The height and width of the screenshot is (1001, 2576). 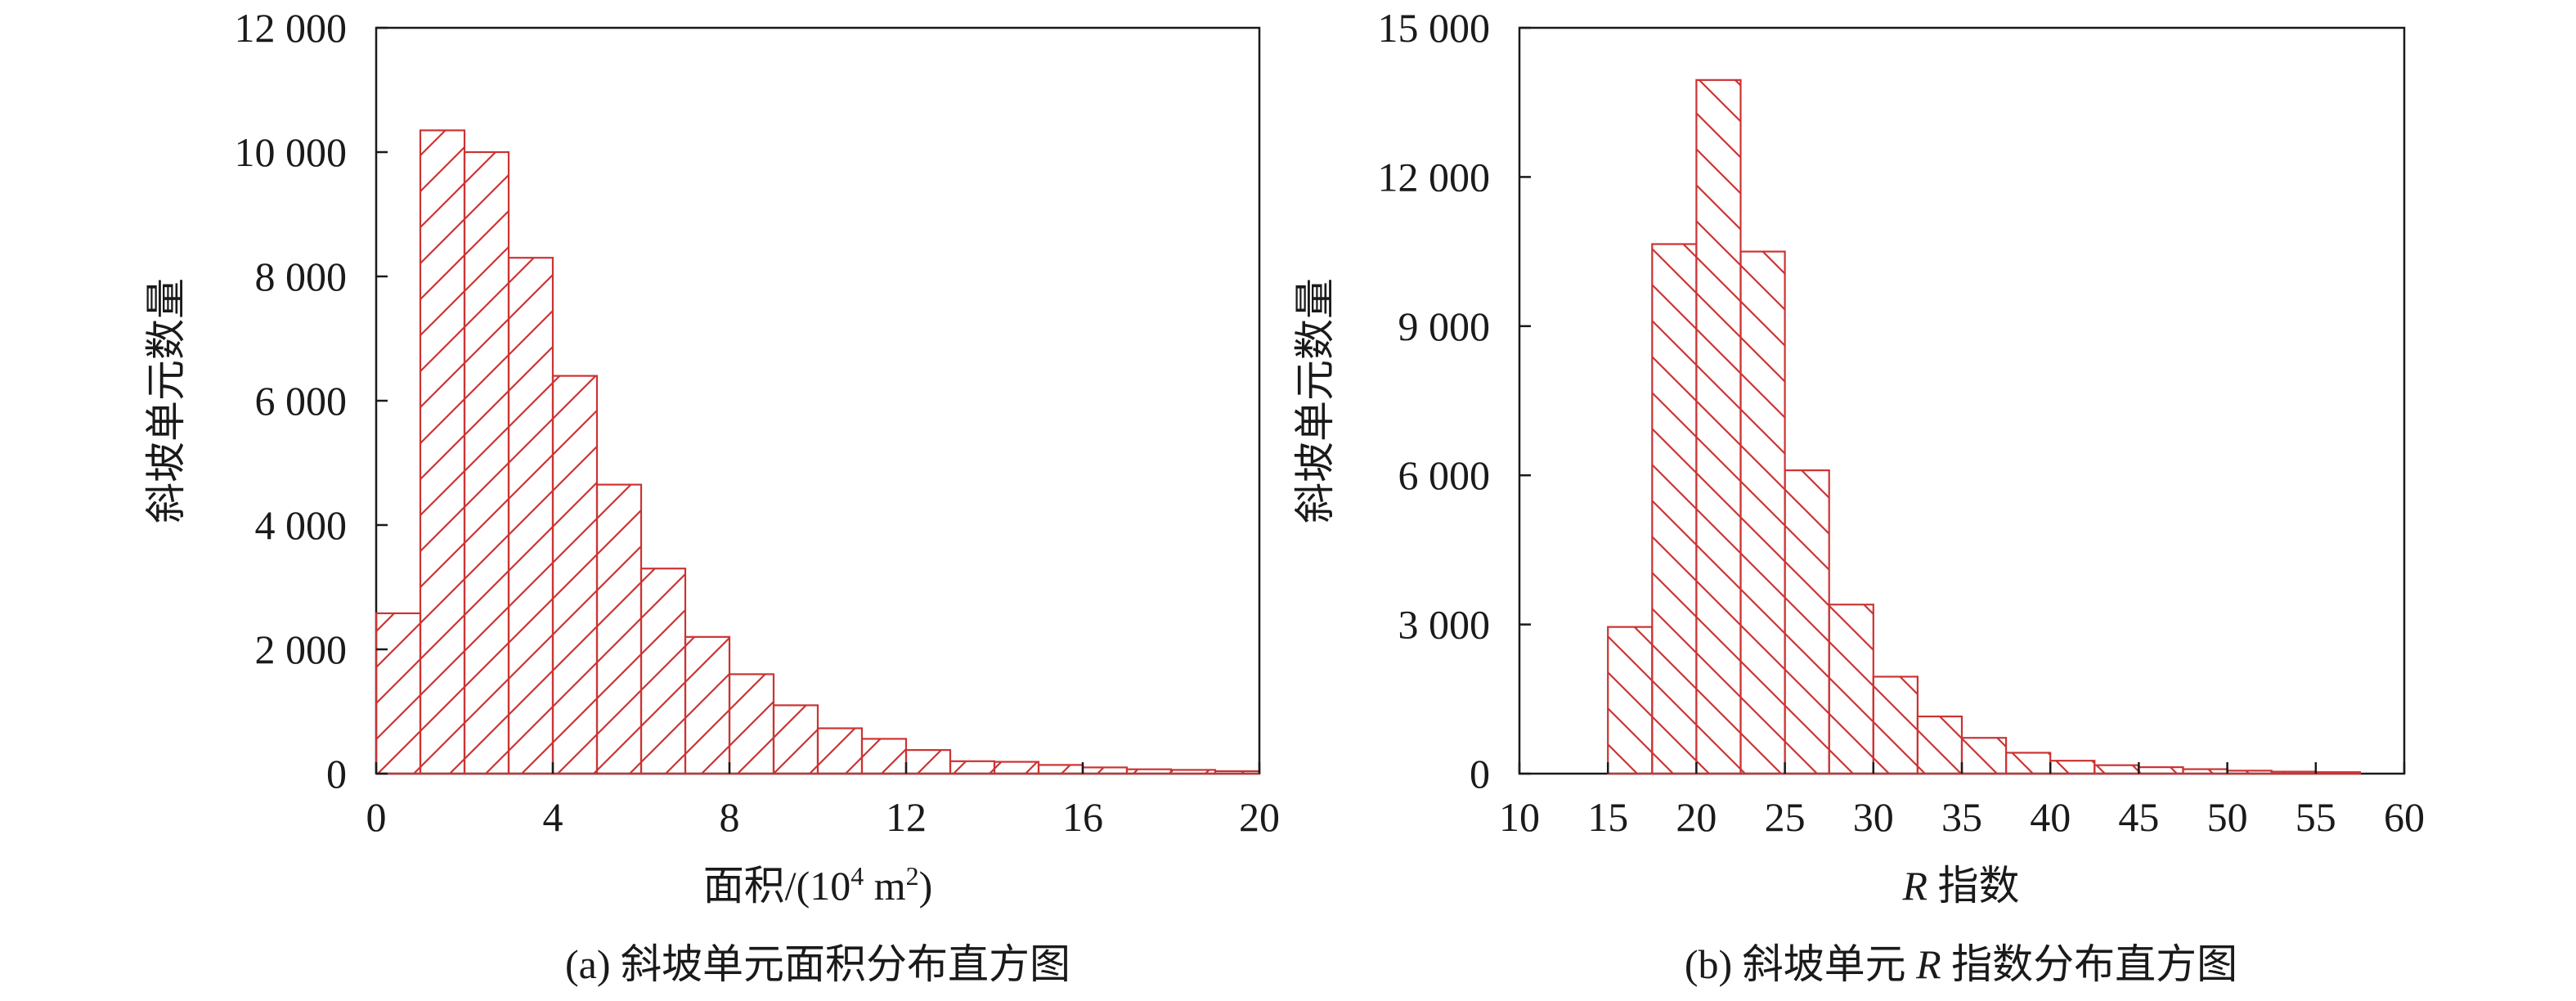 What do you see at coordinates (1435, 177) in the screenshot?
I see `panel-b-y-tick-label: 12 000` at bounding box center [1435, 177].